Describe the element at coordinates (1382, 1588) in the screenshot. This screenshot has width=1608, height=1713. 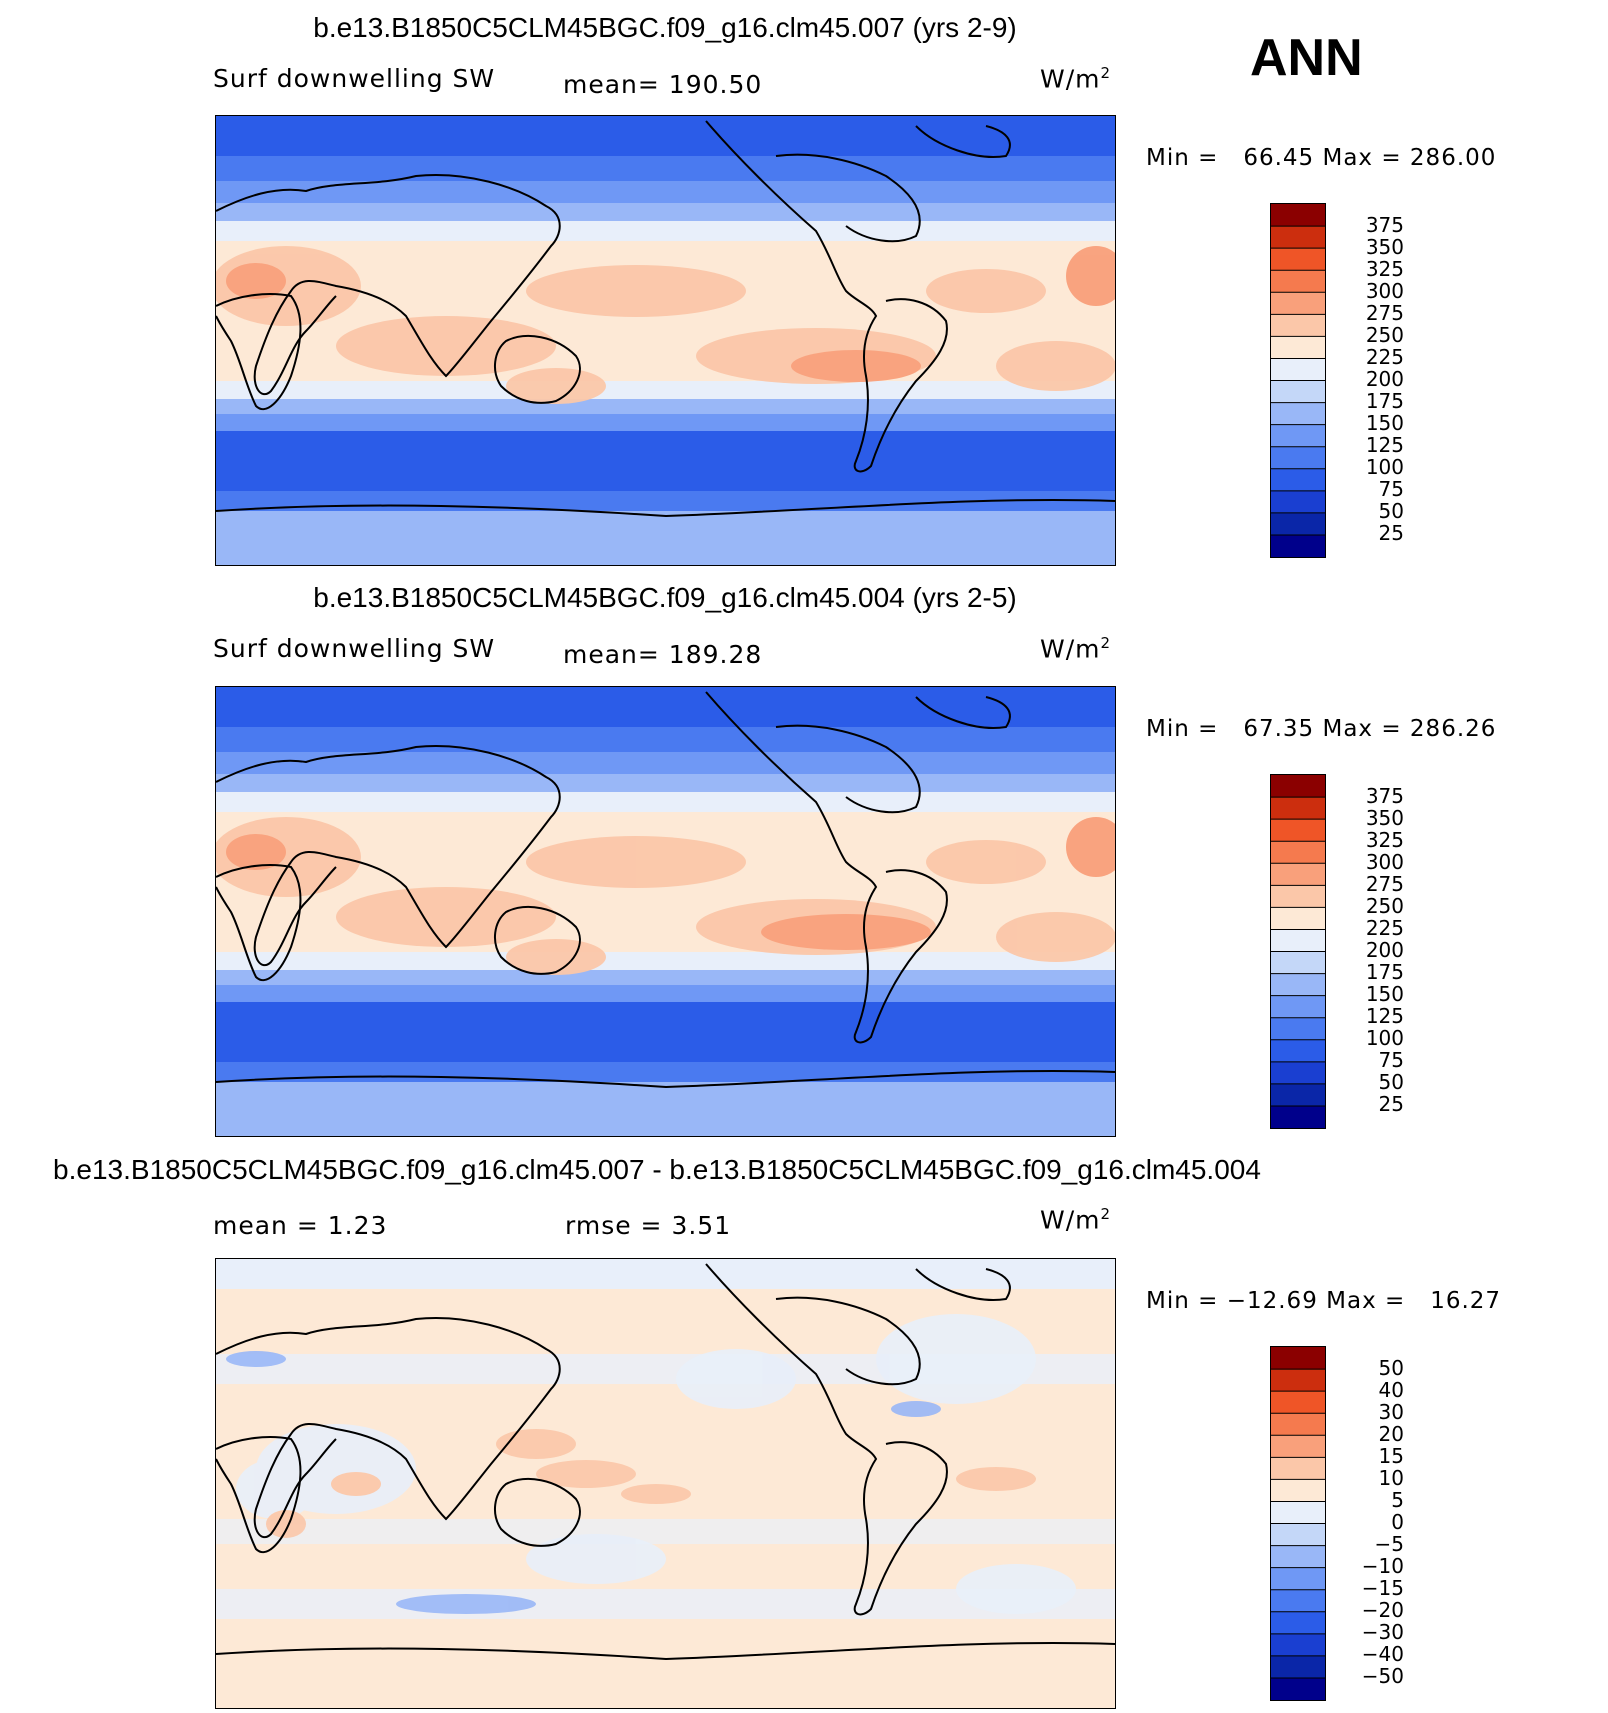
I see `colorbar-tick-label: −15` at that location.